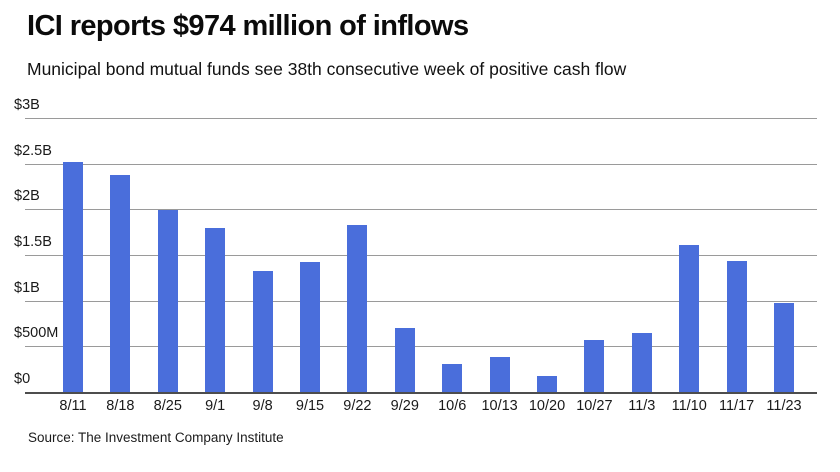 This screenshot has height=472, width=840. What do you see at coordinates (547, 406) in the screenshot?
I see `x-tick-label: 10/20` at bounding box center [547, 406].